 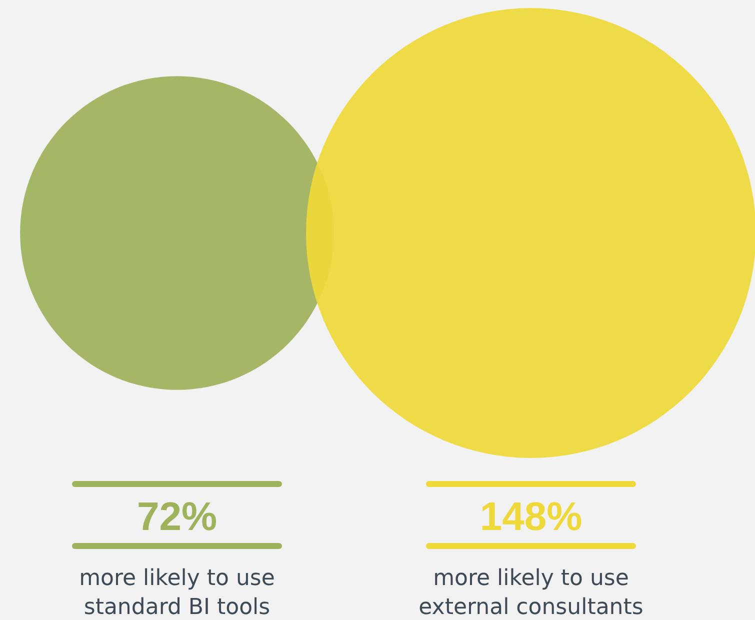 What do you see at coordinates (531, 517) in the screenshot?
I see `data-label: 148%` at bounding box center [531, 517].